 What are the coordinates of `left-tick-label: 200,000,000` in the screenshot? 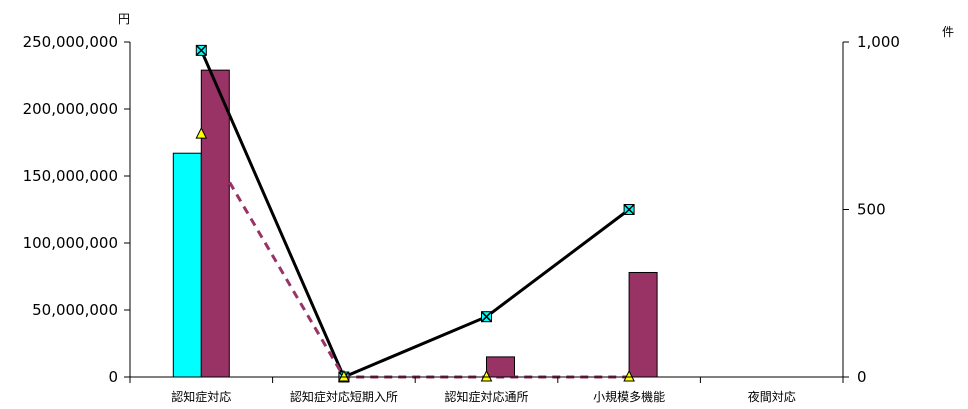 It's located at (70, 109).